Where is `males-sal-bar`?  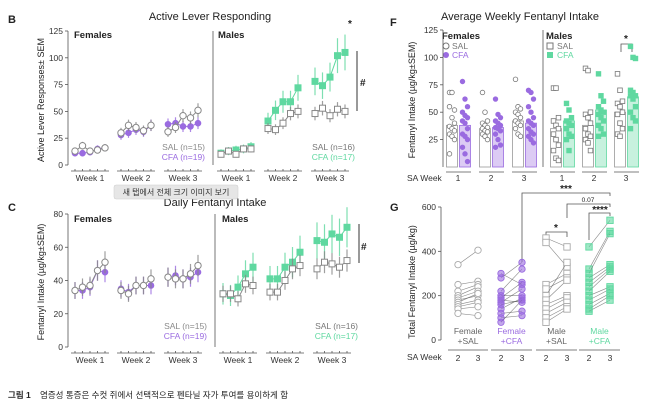 males-sal-bar is located at coordinates (620, 139).